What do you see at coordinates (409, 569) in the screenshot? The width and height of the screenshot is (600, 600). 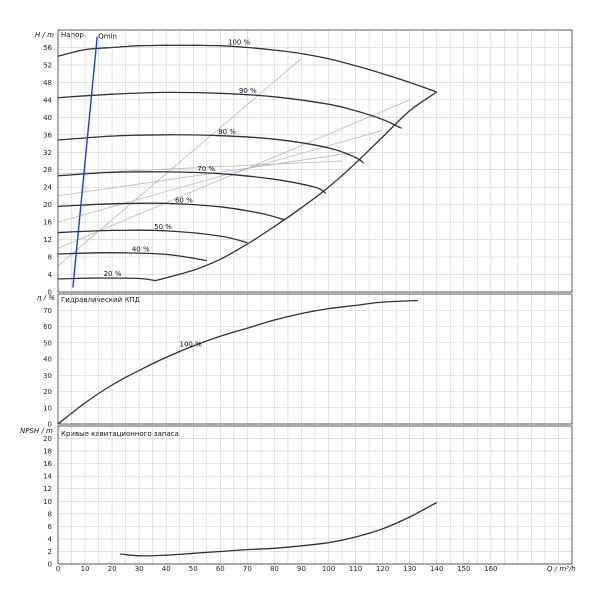 I see `x-tick-label: 130` at bounding box center [409, 569].